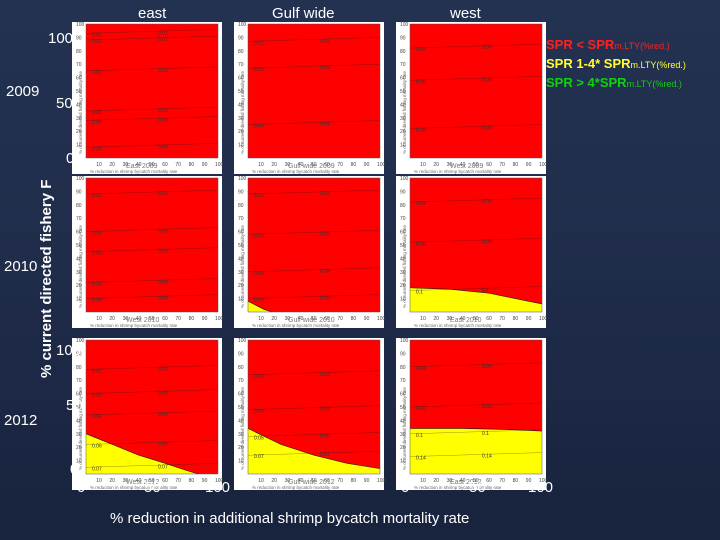 Image resolution: width=720 pixels, height=540 pixels. Describe the element at coordinates (46, 278) in the screenshot. I see `y-axis-label: % current directed fishery F` at that location.